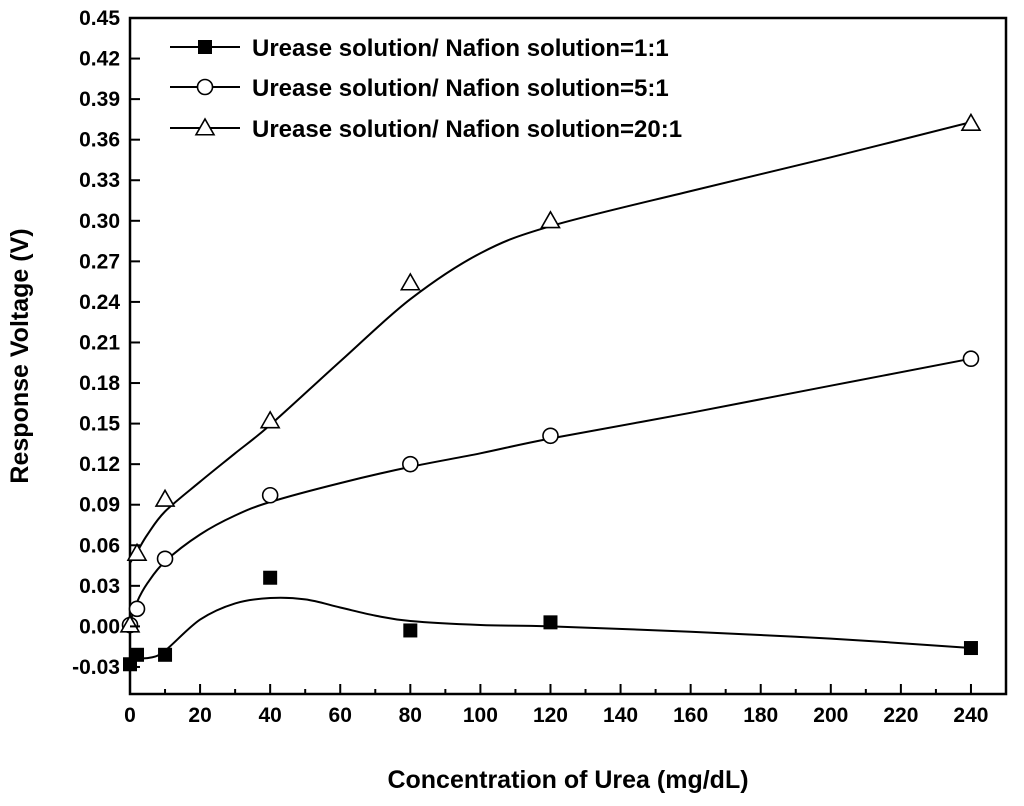 Image resolution: width=1024 pixels, height=806 pixels. What do you see at coordinates (900, 715) in the screenshot?
I see `x-tick-label: 220` at bounding box center [900, 715].